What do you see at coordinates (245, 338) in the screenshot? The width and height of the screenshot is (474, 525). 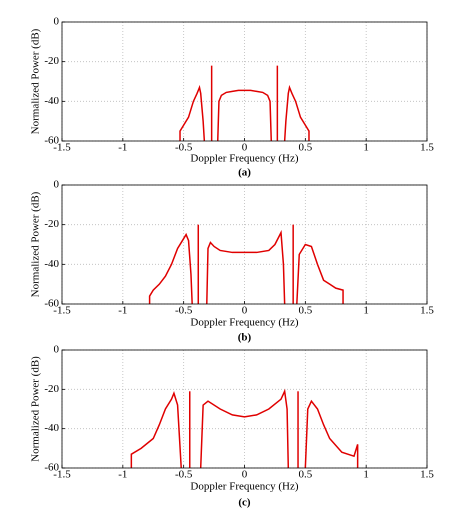 I see `caption: (b)` at bounding box center [245, 338].